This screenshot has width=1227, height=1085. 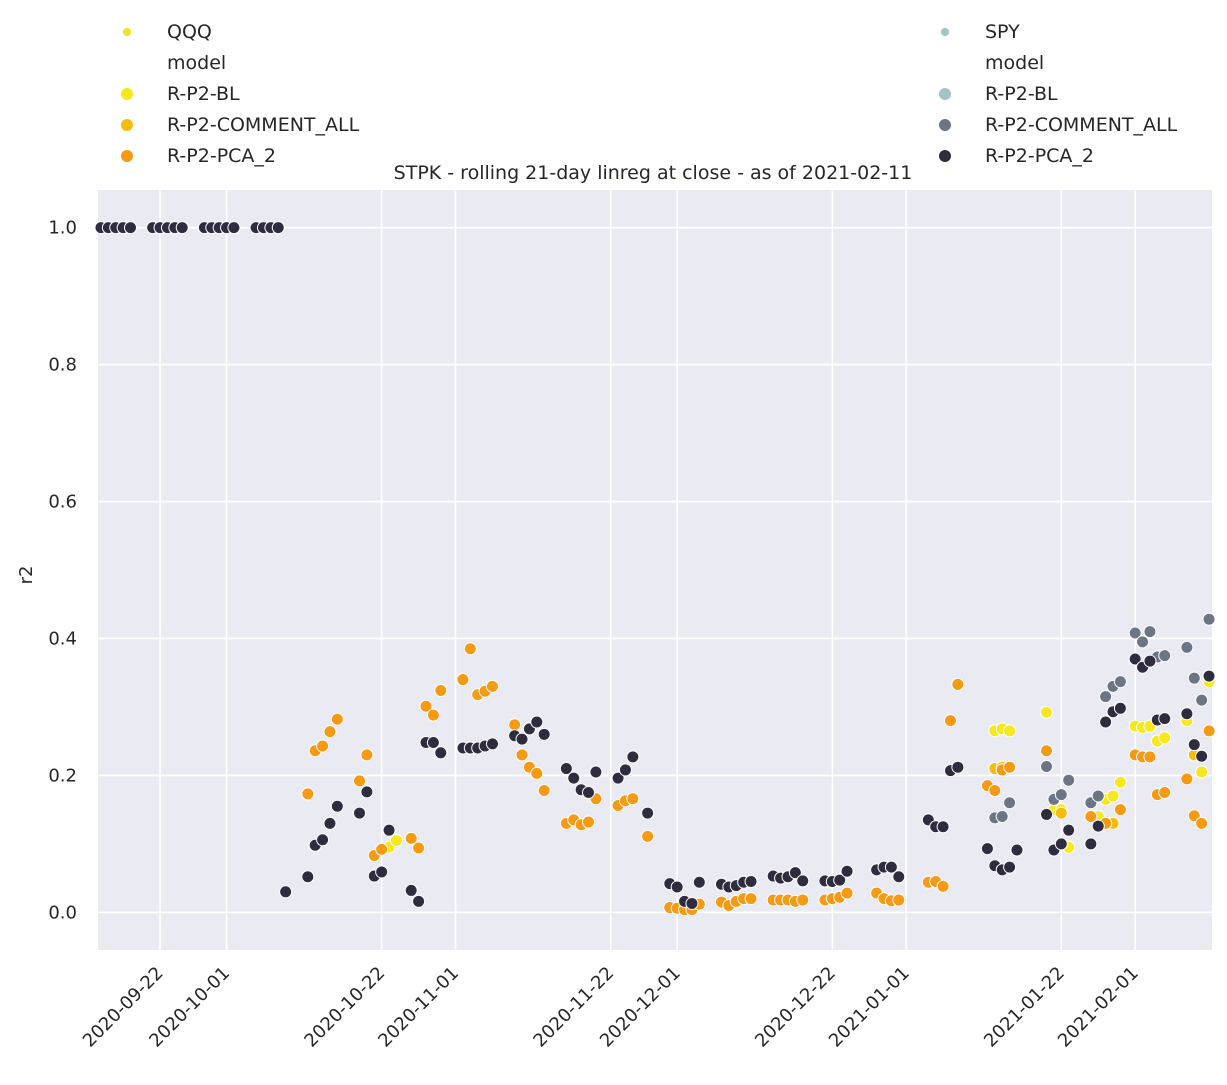 What do you see at coordinates (62, 638) in the screenshot?
I see `y-tick-label: 0.4` at bounding box center [62, 638].